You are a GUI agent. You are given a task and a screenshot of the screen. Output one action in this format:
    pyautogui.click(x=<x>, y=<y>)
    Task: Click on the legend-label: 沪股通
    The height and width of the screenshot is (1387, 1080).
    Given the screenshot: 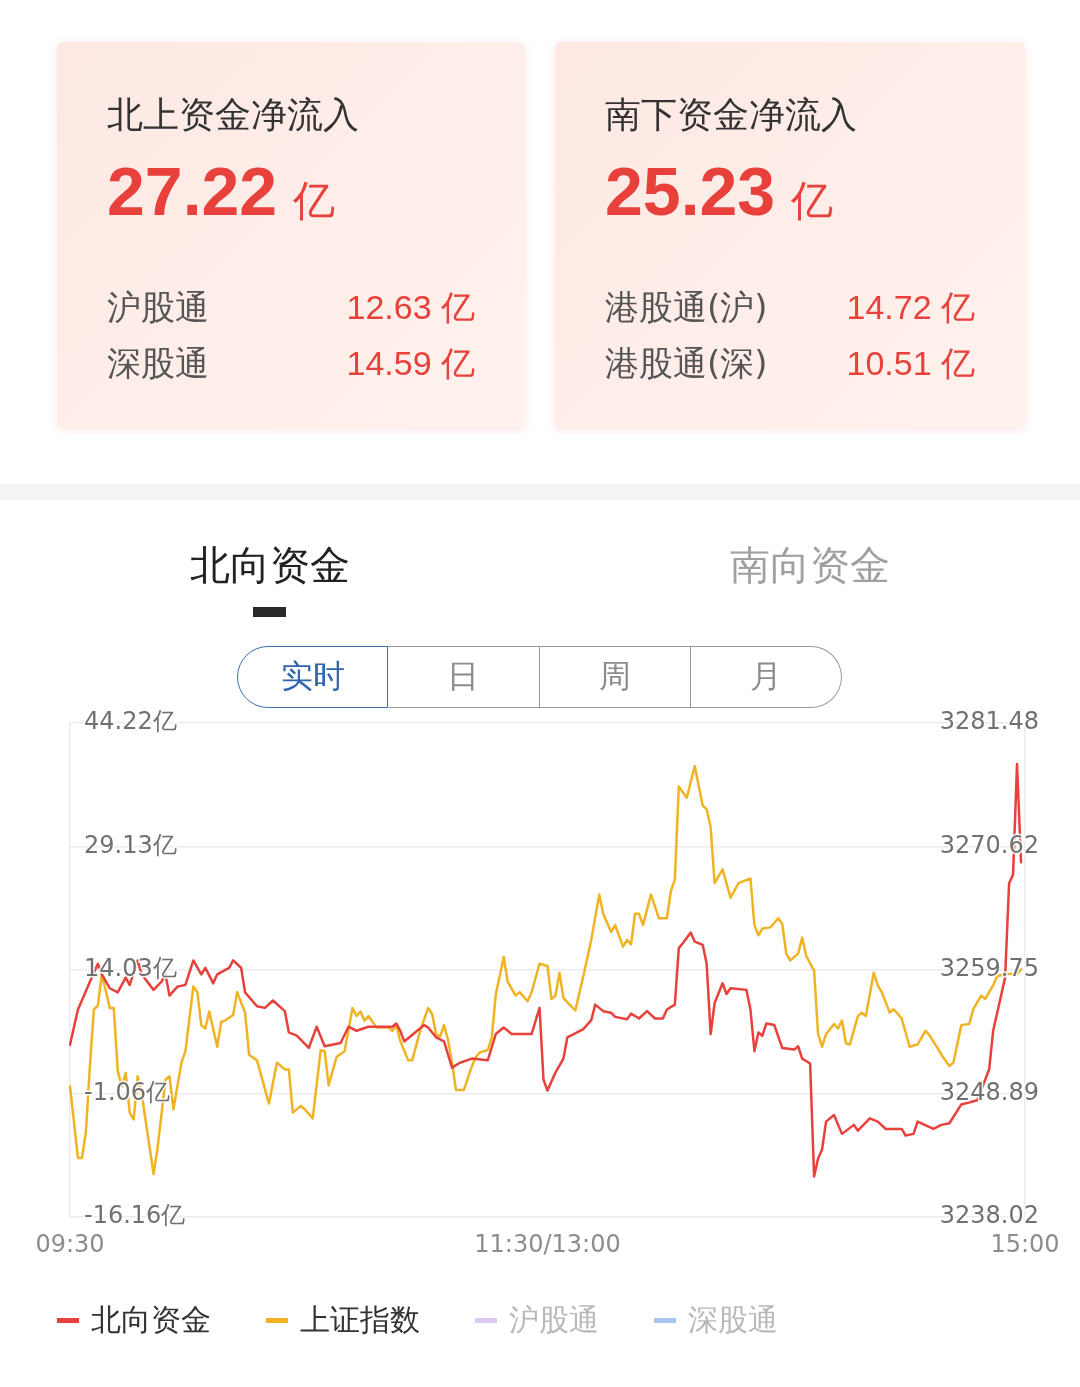 What is the action you would take?
    pyautogui.click(x=554, y=1319)
    